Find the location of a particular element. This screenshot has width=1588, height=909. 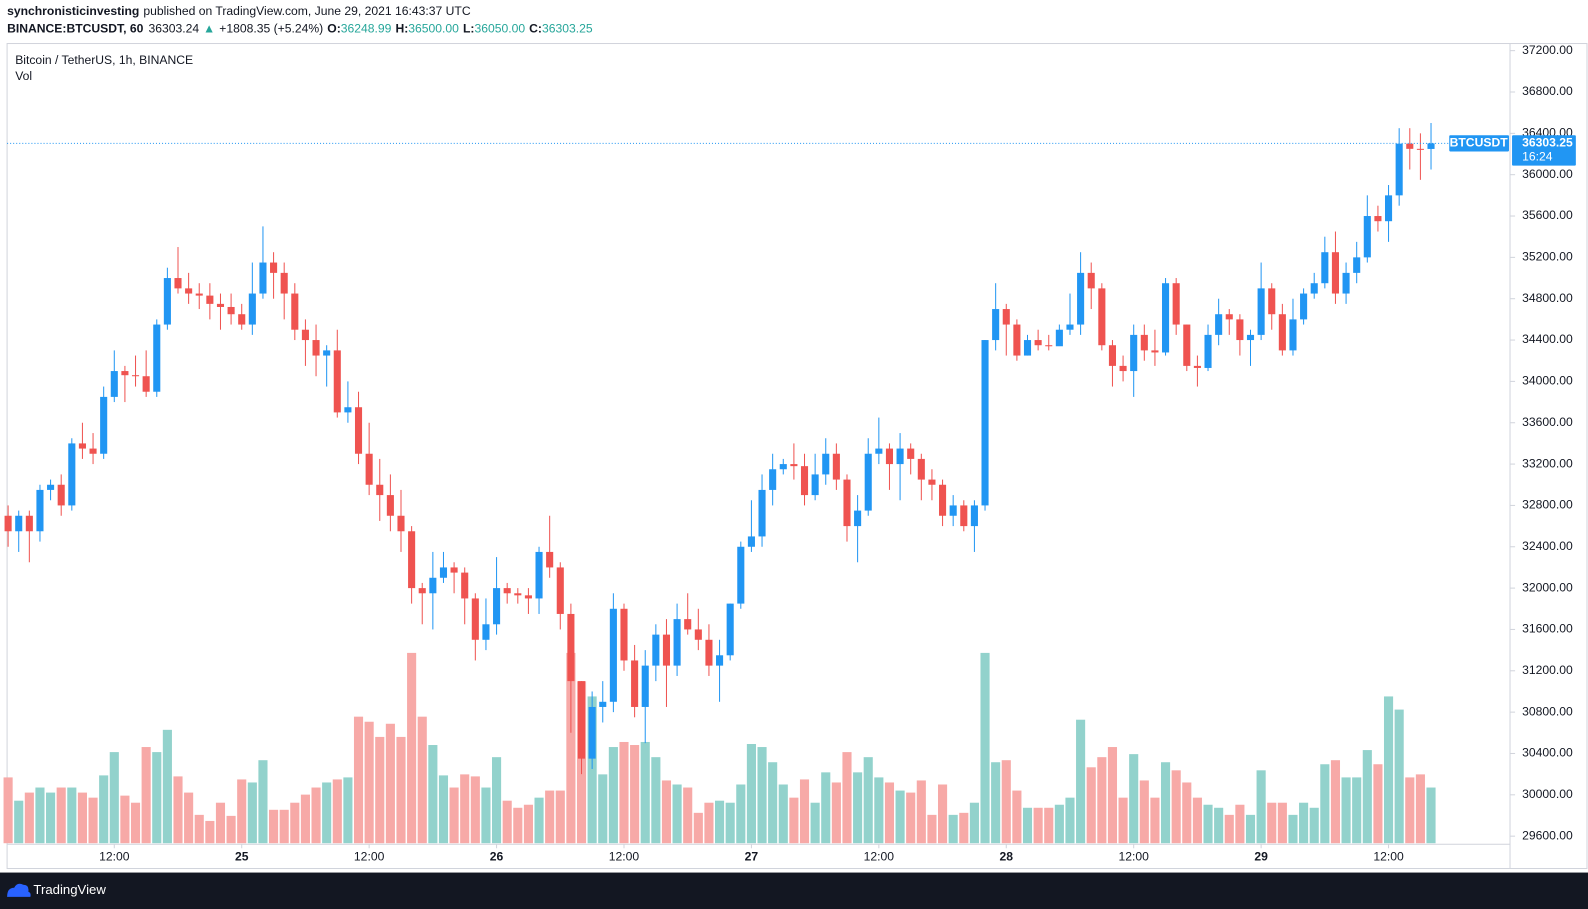

x-tick-label: 29 is located at coordinates (1261, 857).